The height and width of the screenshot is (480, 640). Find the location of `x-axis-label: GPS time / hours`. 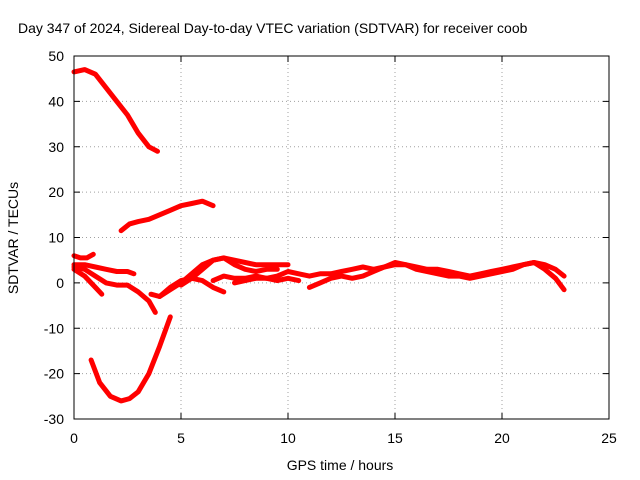

x-axis-label: GPS time / hours is located at coordinates (340, 465).